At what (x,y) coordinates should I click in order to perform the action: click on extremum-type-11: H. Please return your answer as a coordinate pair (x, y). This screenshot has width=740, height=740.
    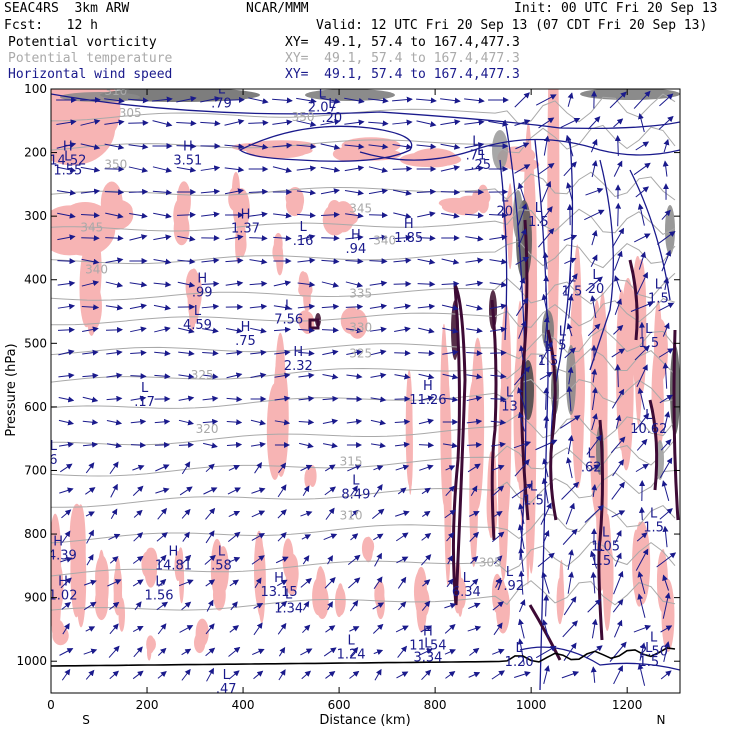
    Looking at the image, I should click on (298, 352).